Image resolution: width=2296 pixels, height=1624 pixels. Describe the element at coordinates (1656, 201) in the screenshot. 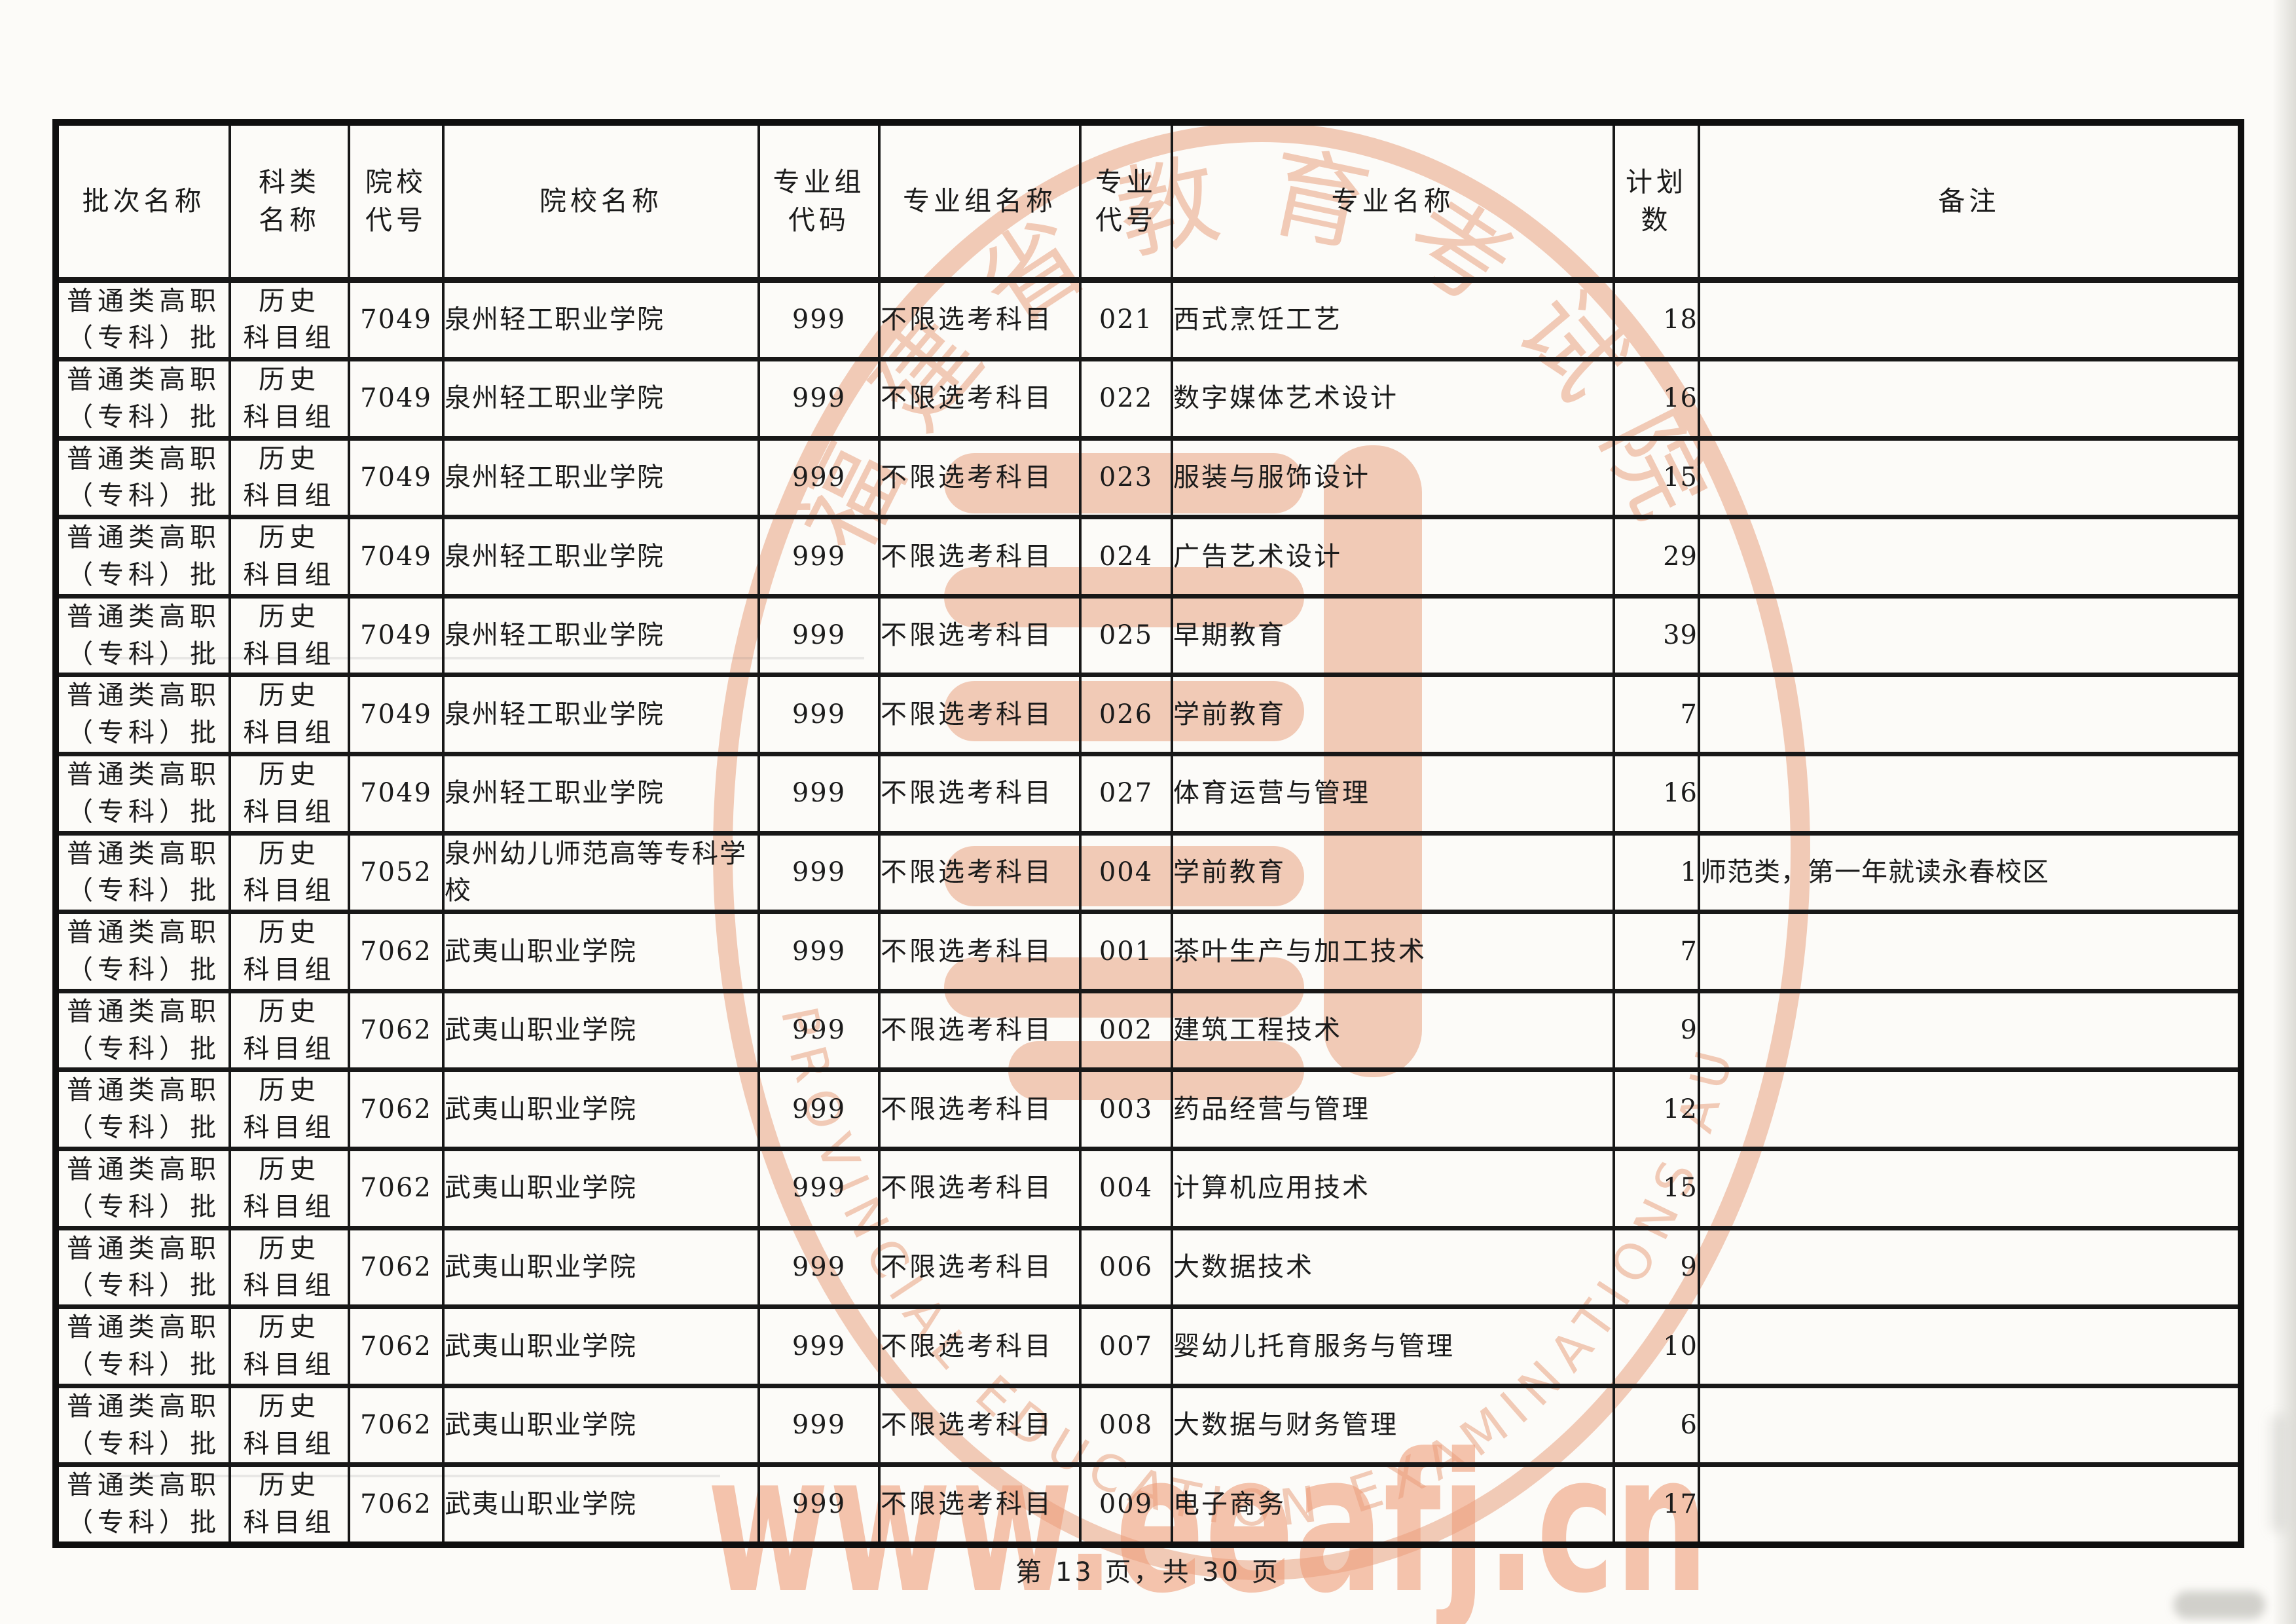

I see `header-plan-count: 计划 数` at that location.